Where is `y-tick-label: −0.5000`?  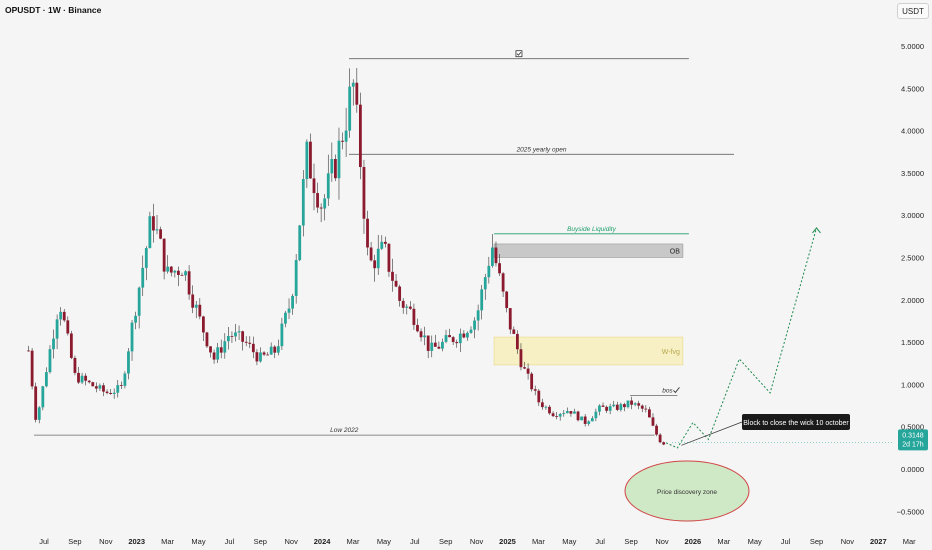 y-tick-label: −0.5000 is located at coordinates (910, 511).